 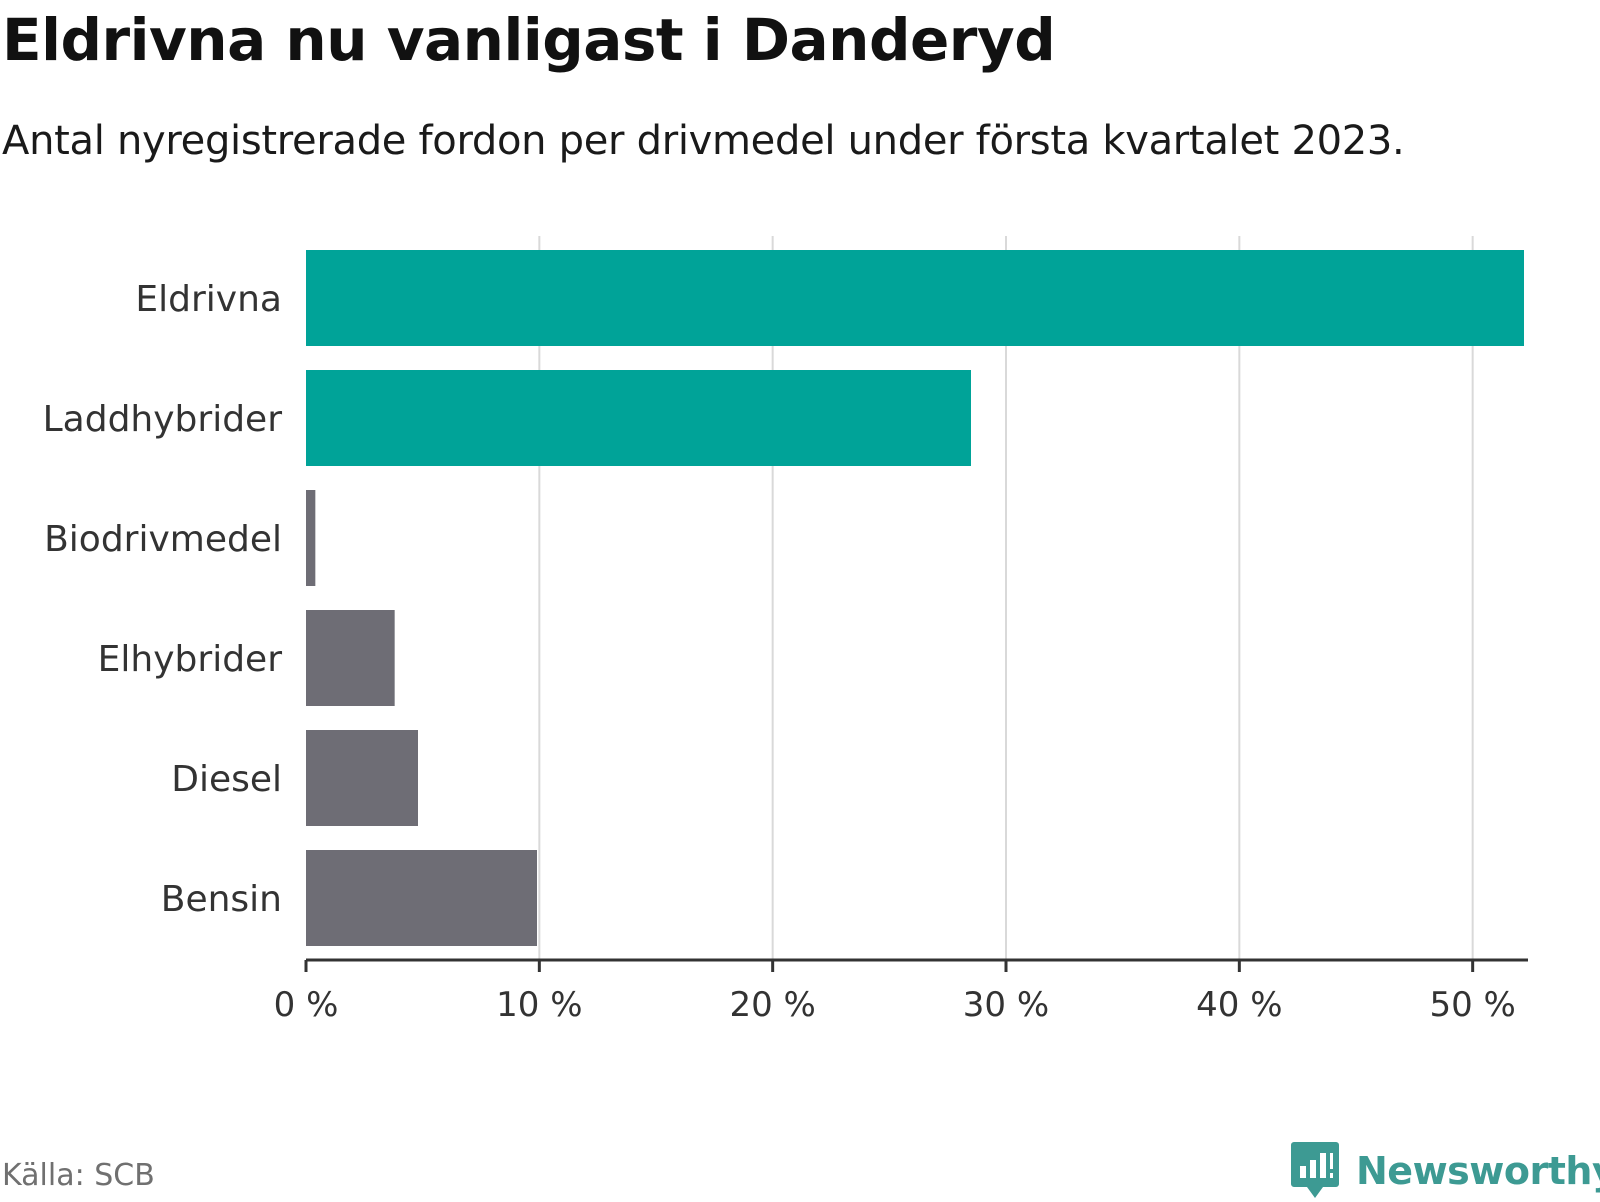 What do you see at coordinates (1006, 1005) in the screenshot?
I see `x-tick-label-30: 30 %` at bounding box center [1006, 1005].